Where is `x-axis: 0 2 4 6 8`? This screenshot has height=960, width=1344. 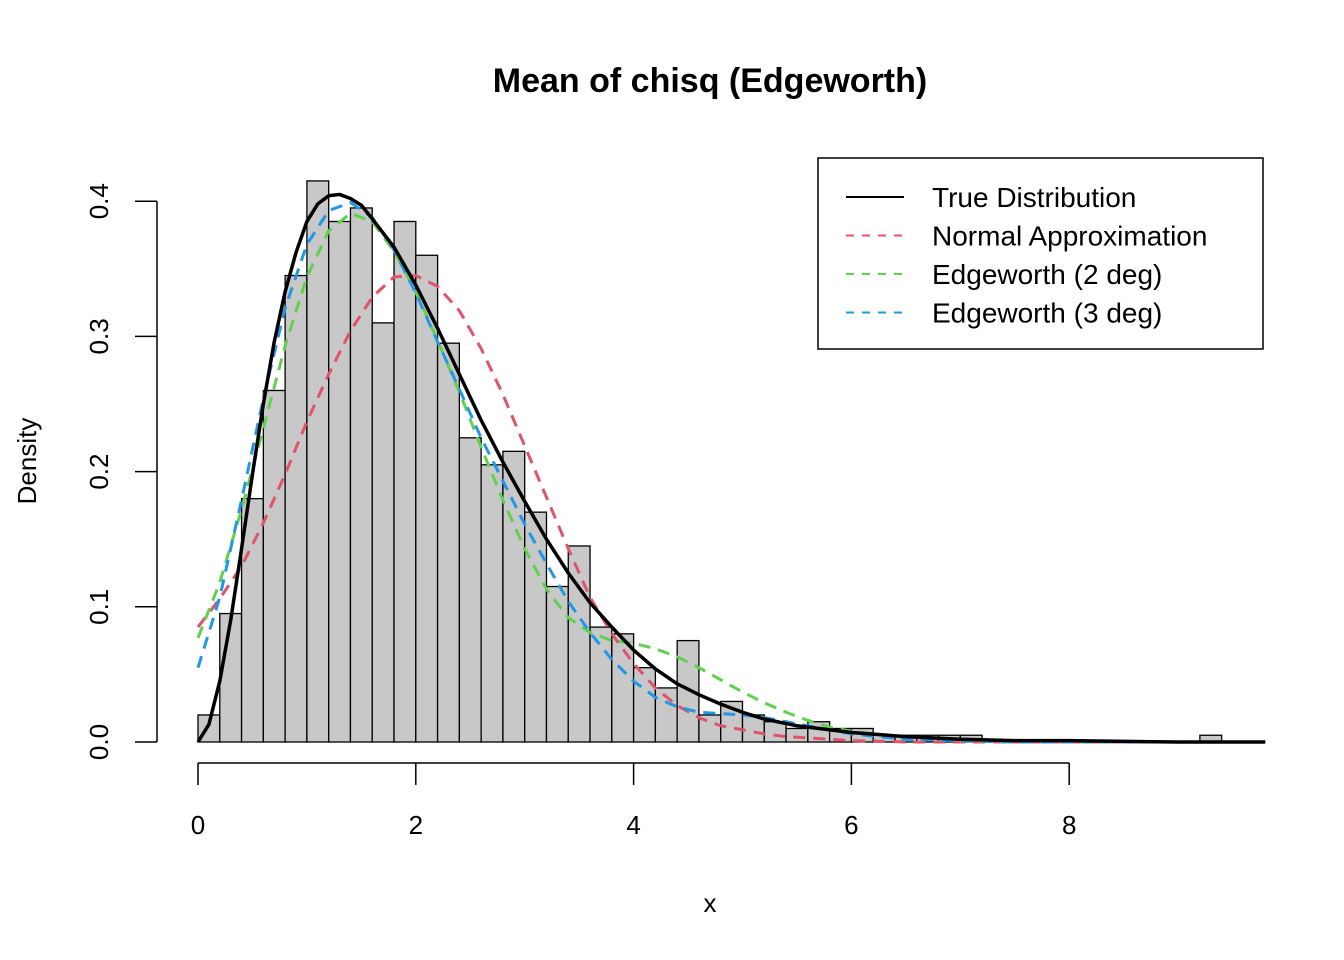 x-axis: 0 2 4 6 8 is located at coordinates (633, 801).